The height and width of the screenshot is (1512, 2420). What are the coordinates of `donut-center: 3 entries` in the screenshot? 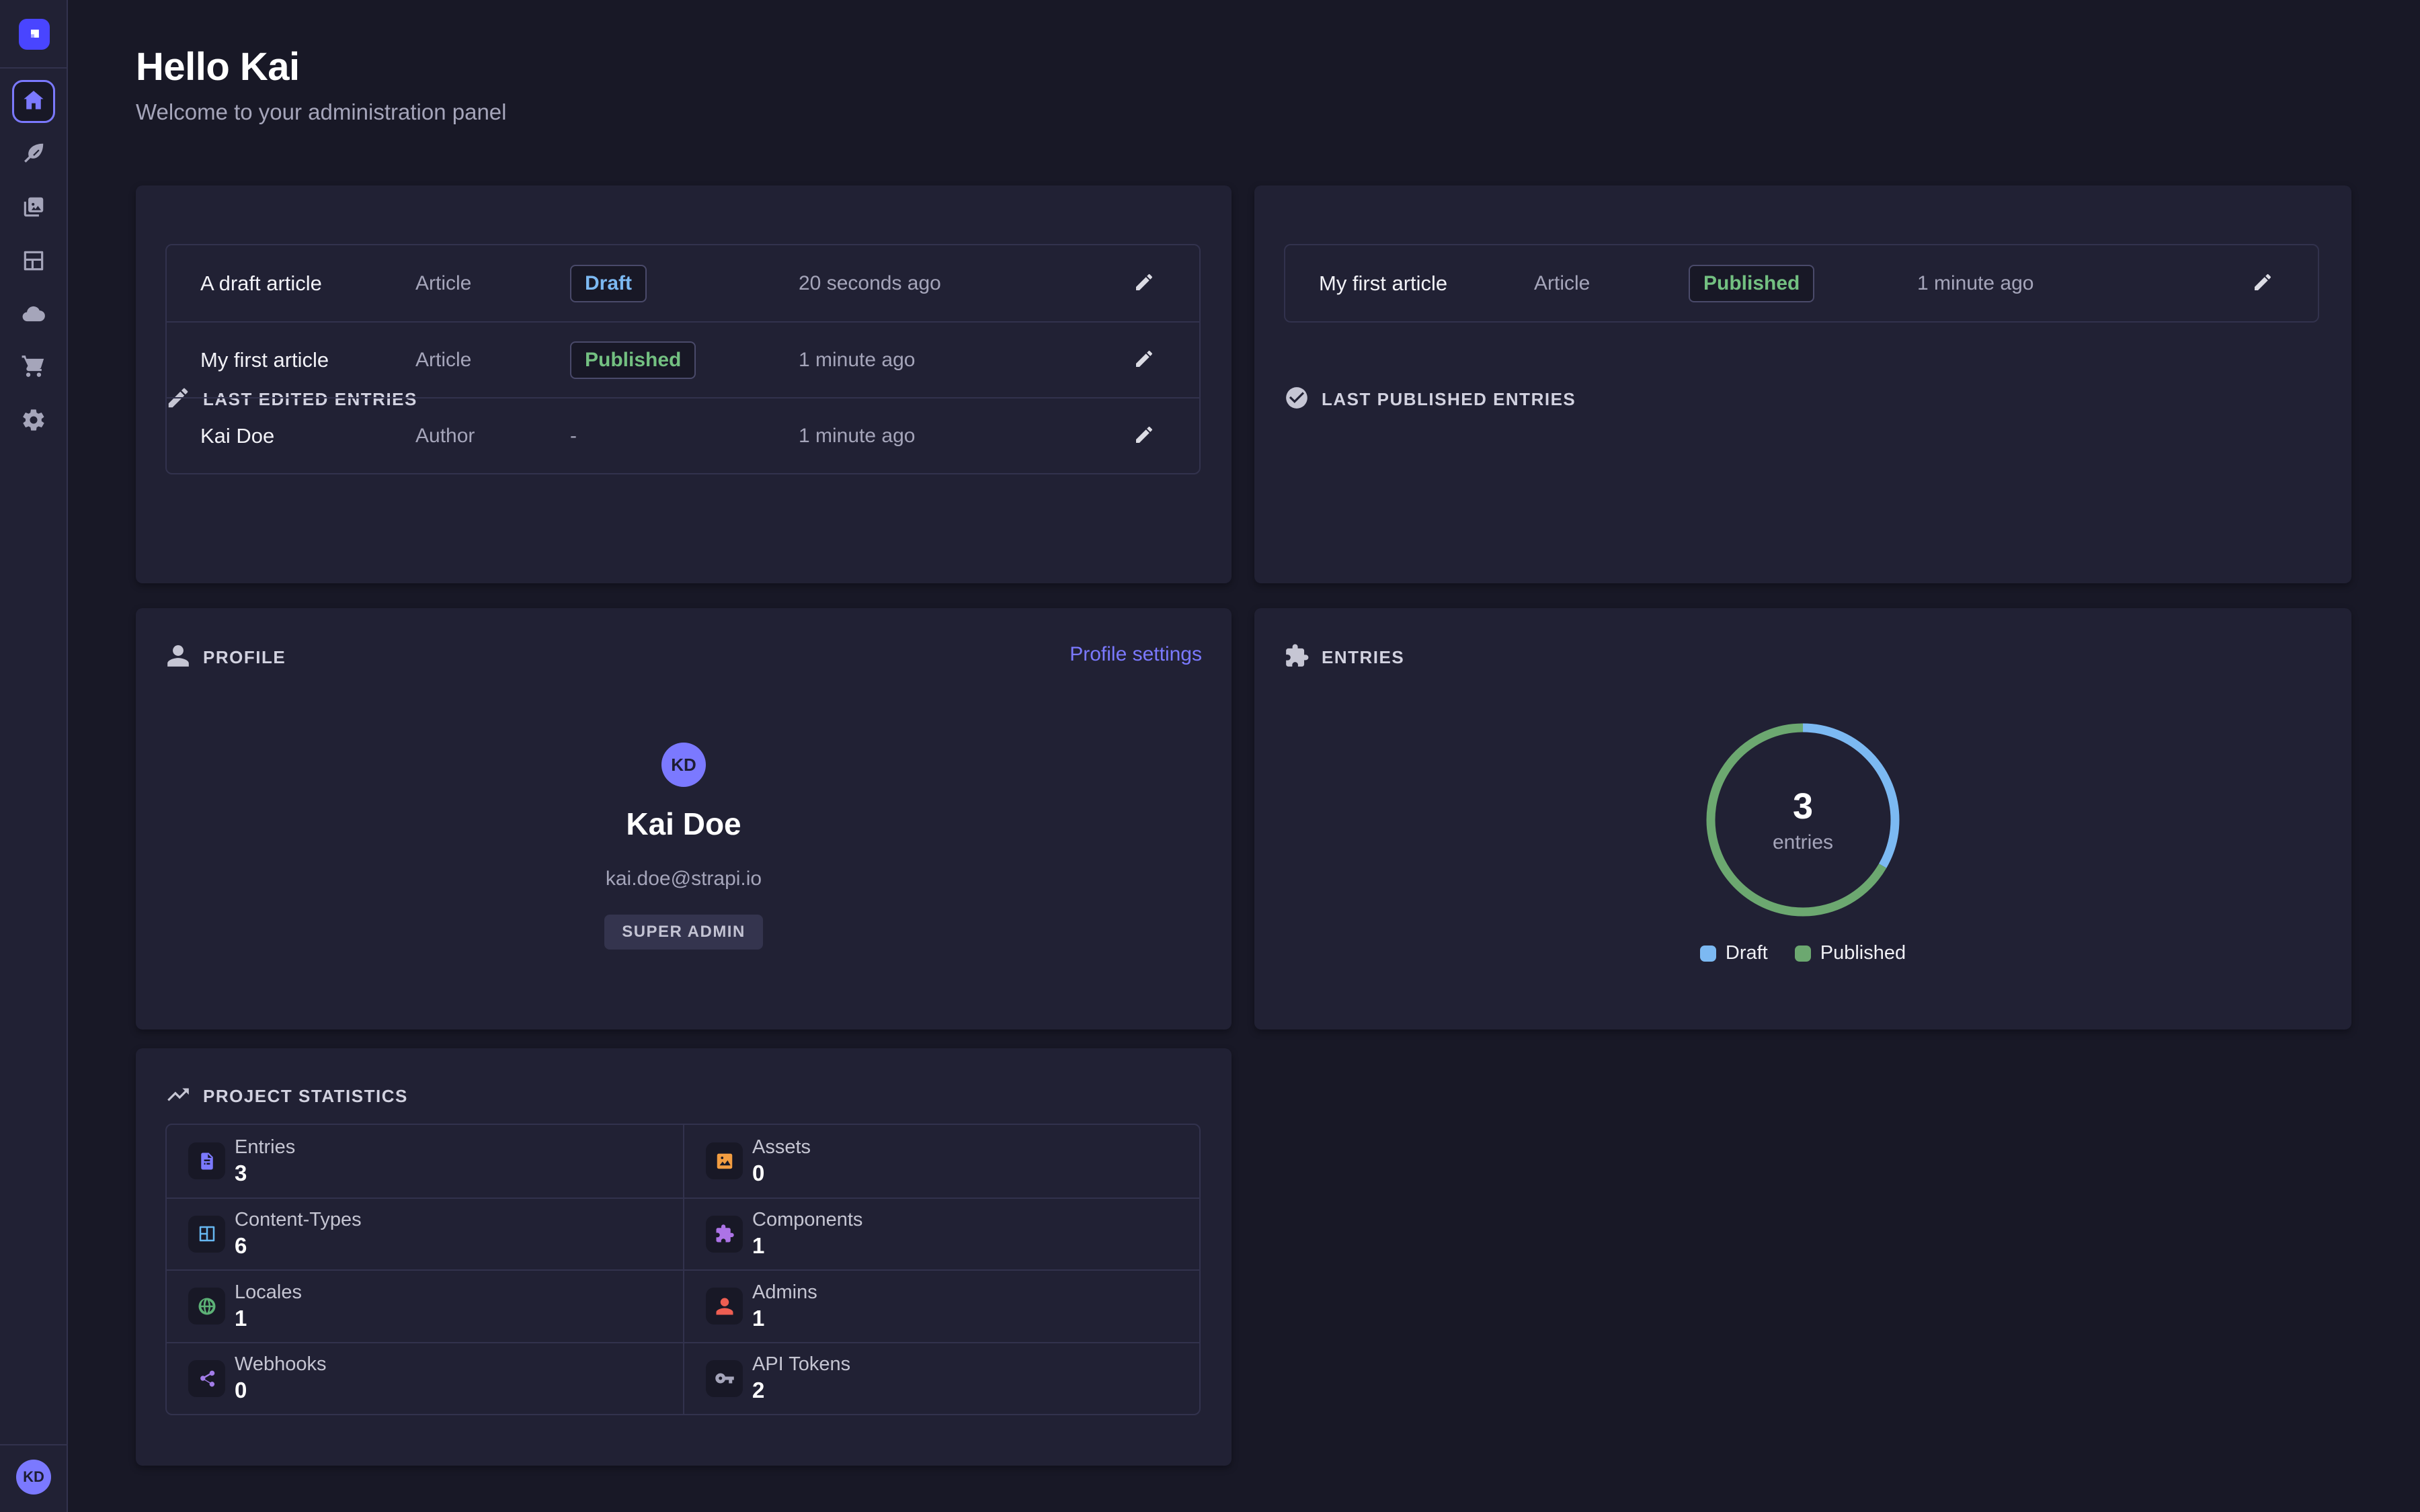 It's located at (1803, 820).